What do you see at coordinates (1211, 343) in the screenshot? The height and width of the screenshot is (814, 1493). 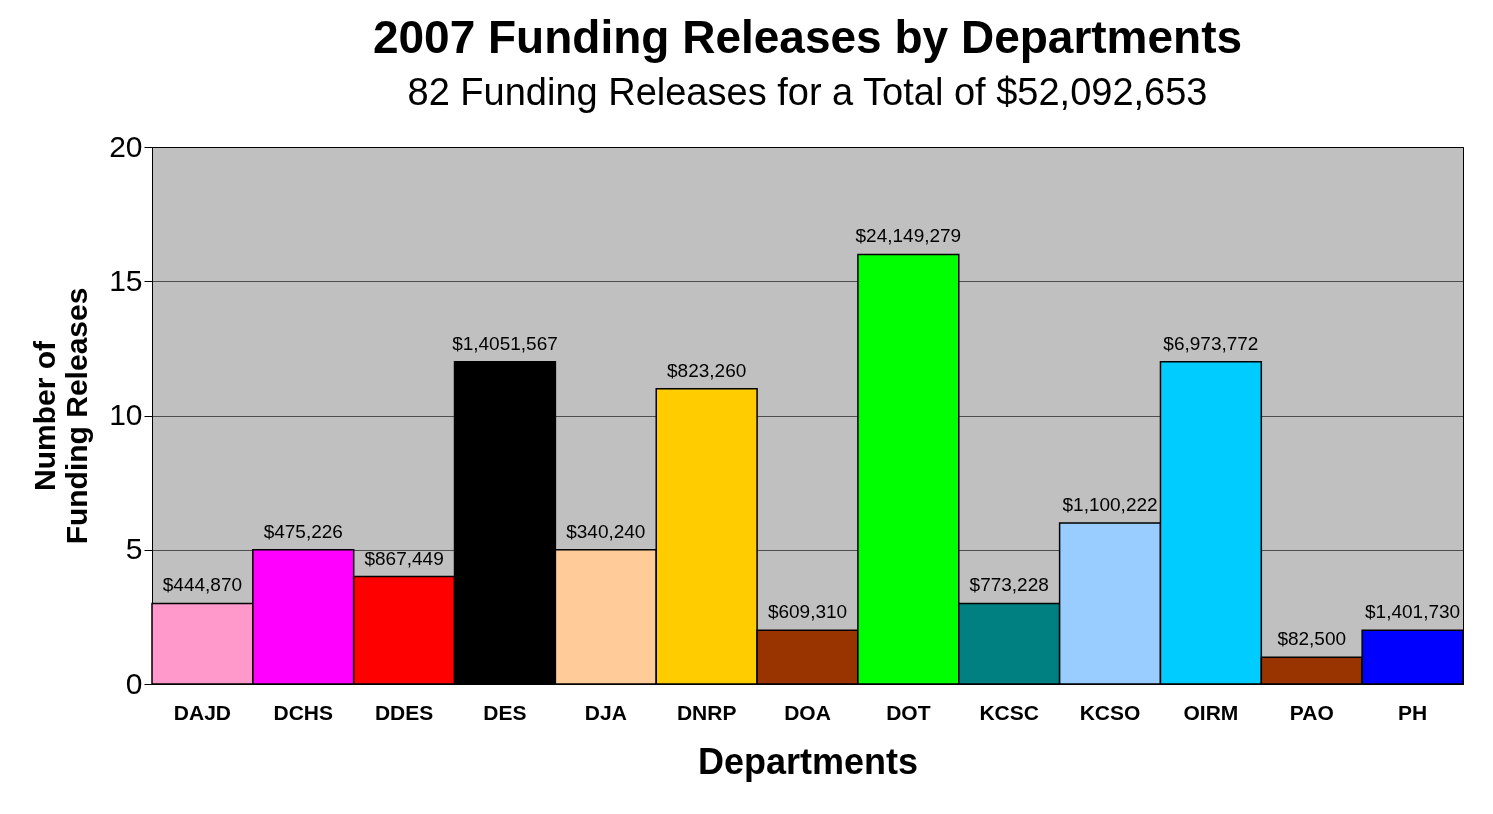 I see `annotation: $6,973,772` at bounding box center [1211, 343].